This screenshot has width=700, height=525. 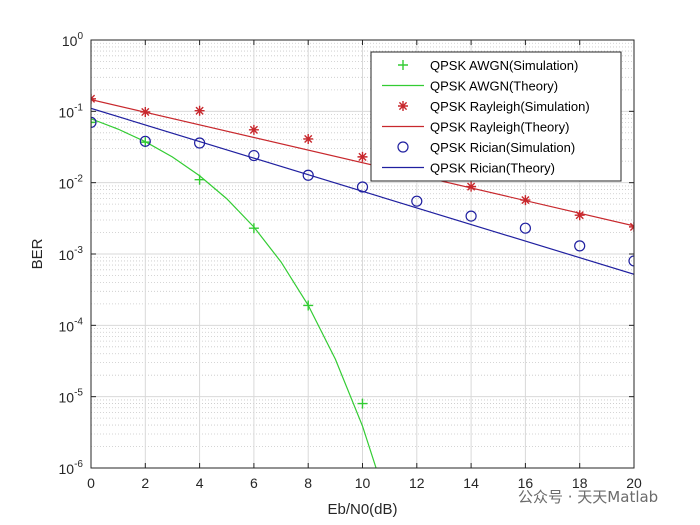 What do you see at coordinates (362, 509) in the screenshot?
I see `x-axis-label: Eb/N0(dB)` at bounding box center [362, 509].